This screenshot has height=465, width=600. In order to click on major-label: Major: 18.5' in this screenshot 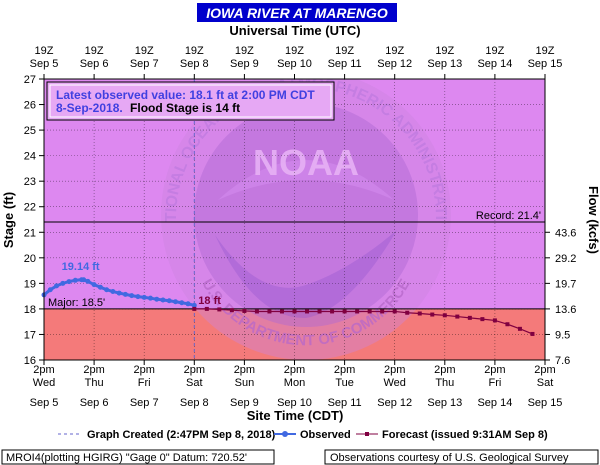, I will do `click(76, 303)`.